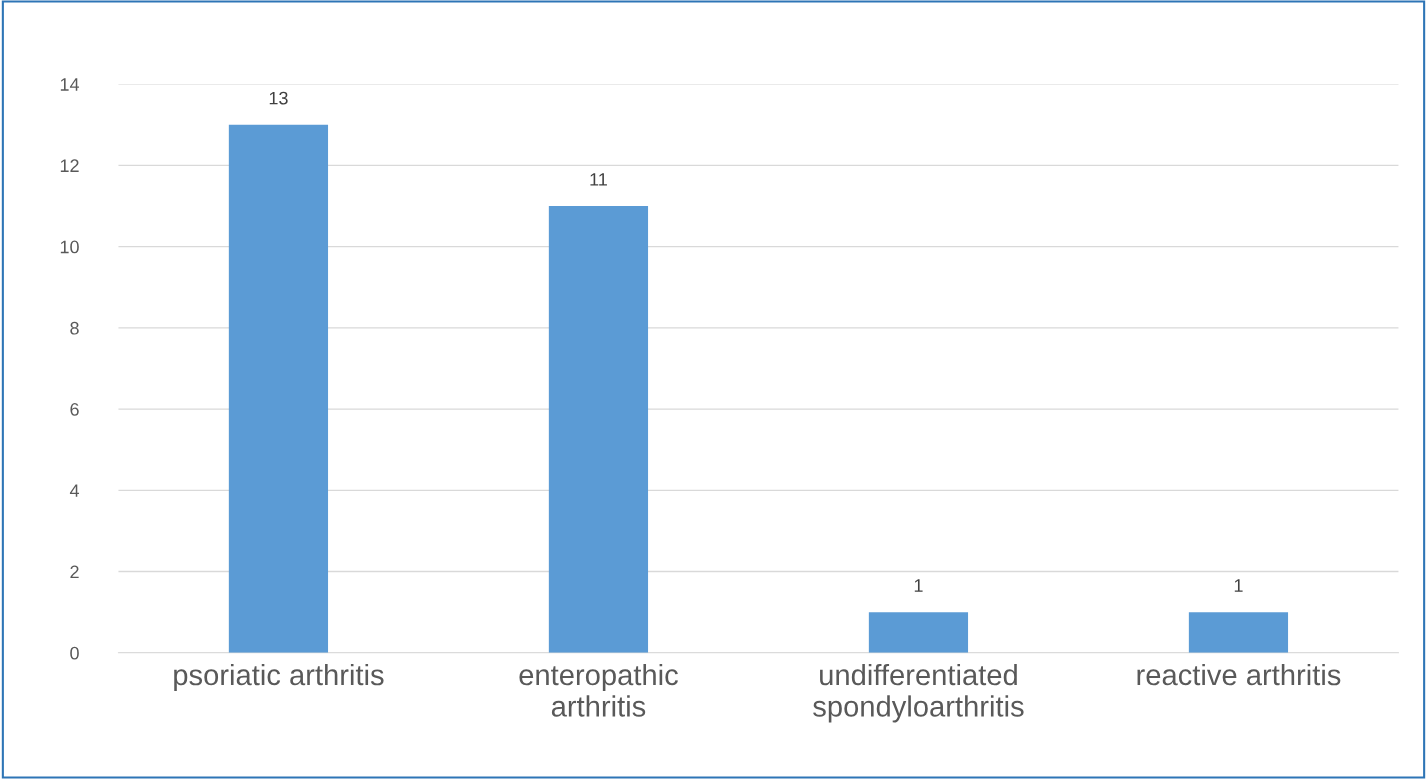  What do you see at coordinates (74, 328) in the screenshot?
I see `y-tick-label: 8` at bounding box center [74, 328].